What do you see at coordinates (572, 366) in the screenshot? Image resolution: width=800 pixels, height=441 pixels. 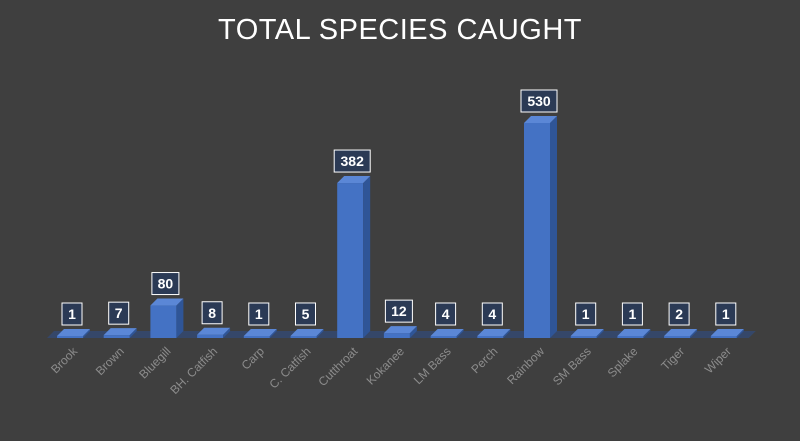 I see `x-tick-label: SM Bass` at bounding box center [572, 366].